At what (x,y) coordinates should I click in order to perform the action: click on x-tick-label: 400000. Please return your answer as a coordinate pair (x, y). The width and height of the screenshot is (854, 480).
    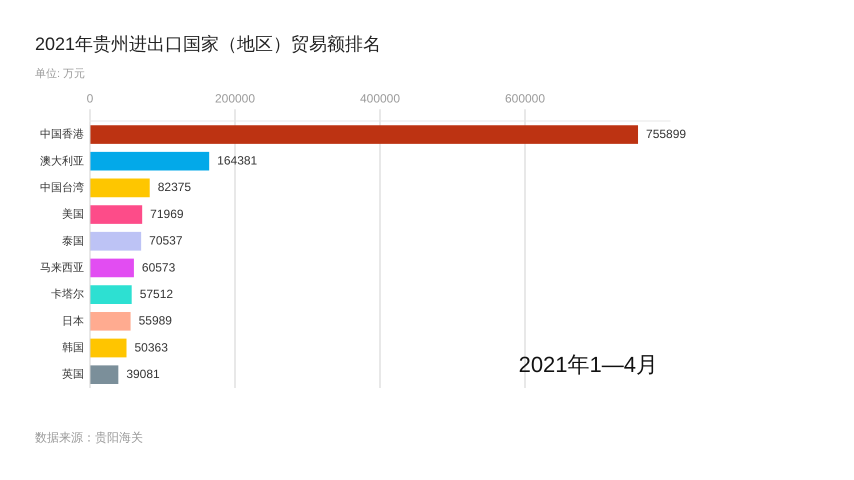
    Looking at the image, I should click on (380, 98).